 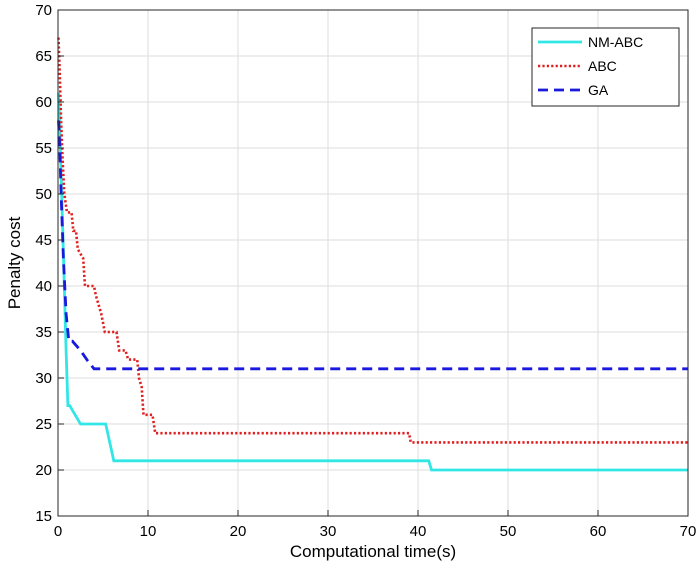 What do you see at coordinates (43, 378) in the screenshot?
I see `y-tick-label: 30` at bounding box center [43, 378].